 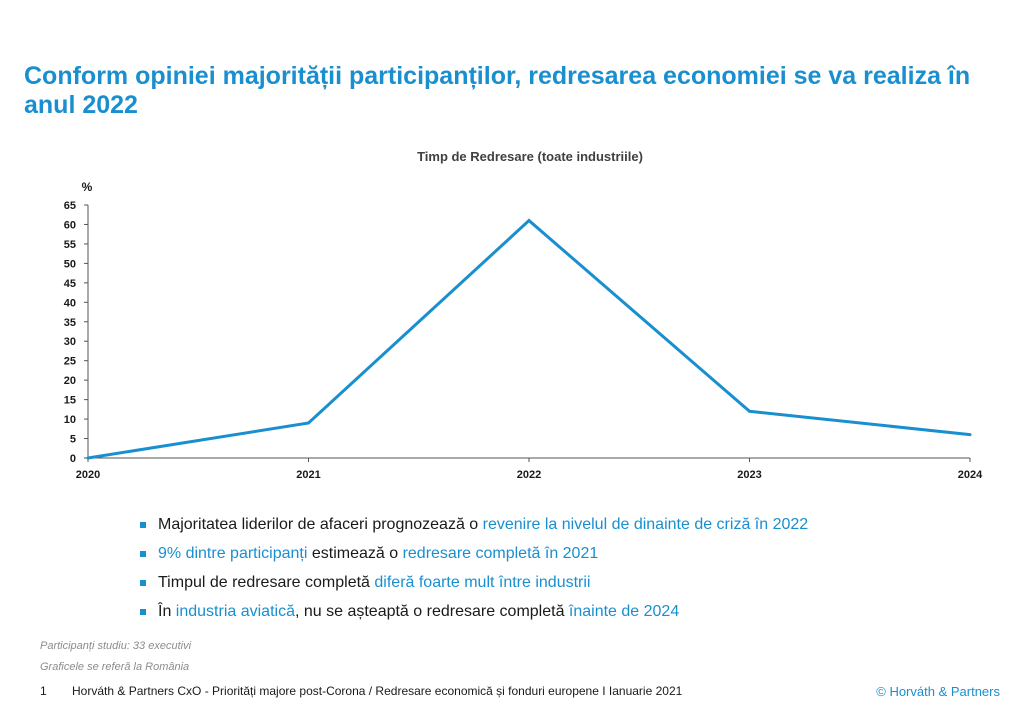 What do you see at coordinates (70, 206) in the screenshot?
I see `y-tick-label: 65` at bounding box center [70, 206].